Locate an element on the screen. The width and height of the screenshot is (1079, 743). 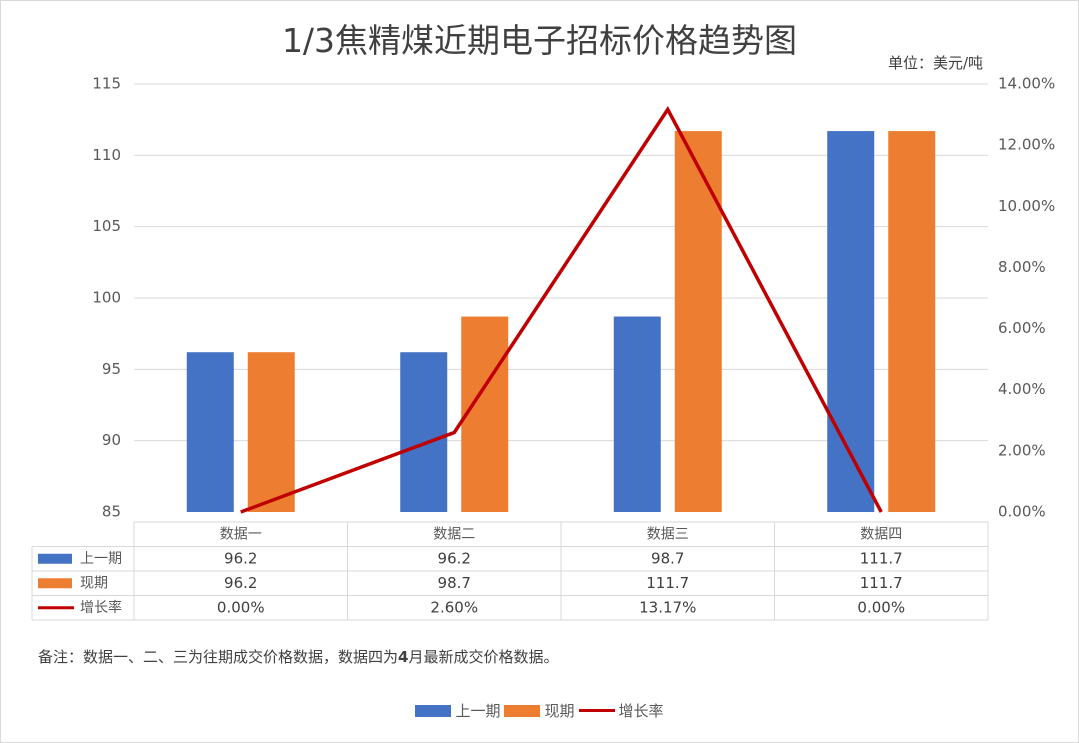
footnote-bold: 4 is located at coordinates (403, 657).